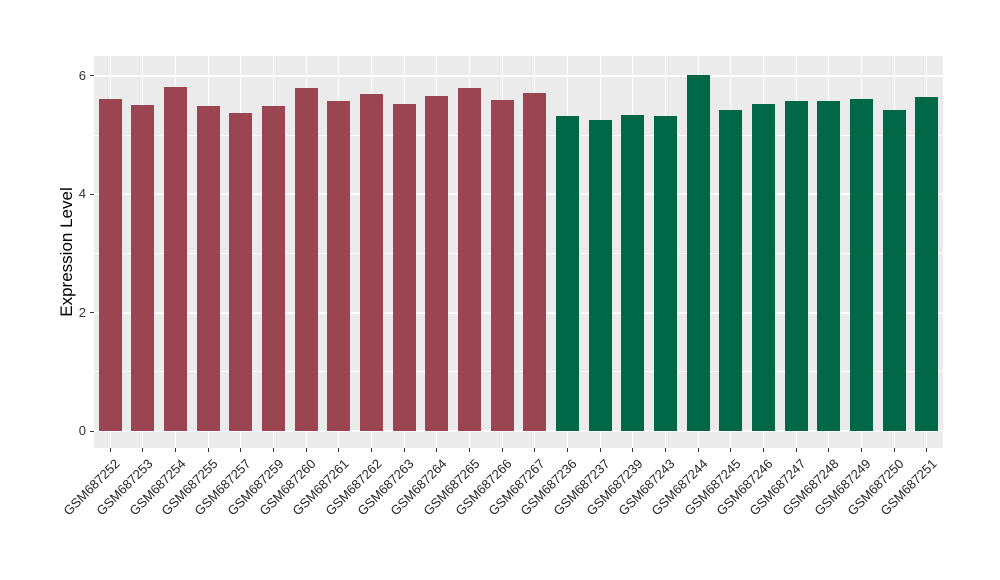 The width and height of the screenshot is (1000, 580). What do you see at coordinates (143, 267) in the screenshot?
I see `bar-GSM687253` at bounding box center [143, 267].